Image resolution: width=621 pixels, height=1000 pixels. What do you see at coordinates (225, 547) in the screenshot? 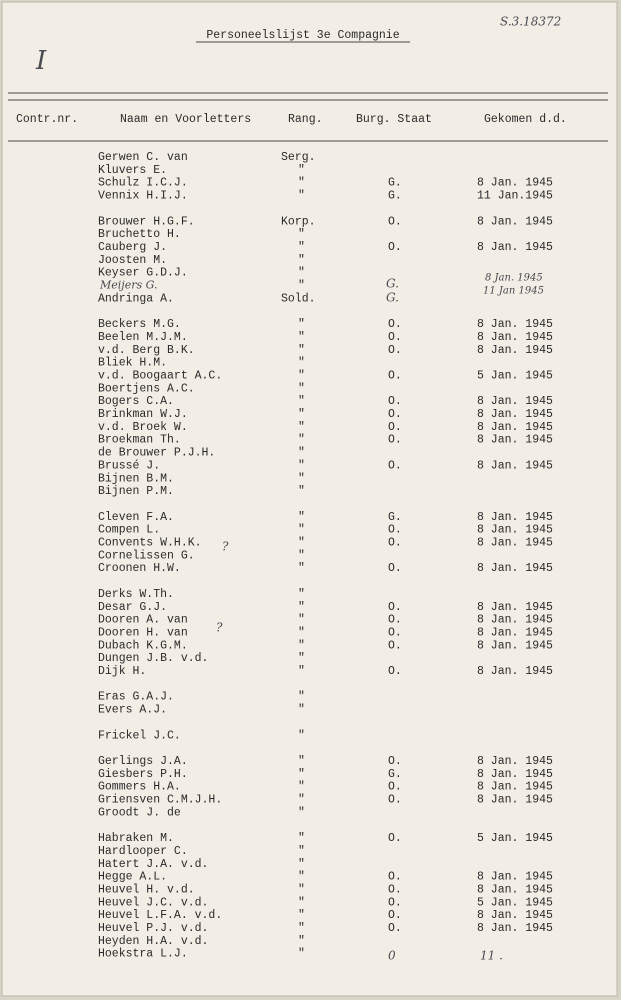
I see `handwritten-note: ?` at bounding box center [225, 547].